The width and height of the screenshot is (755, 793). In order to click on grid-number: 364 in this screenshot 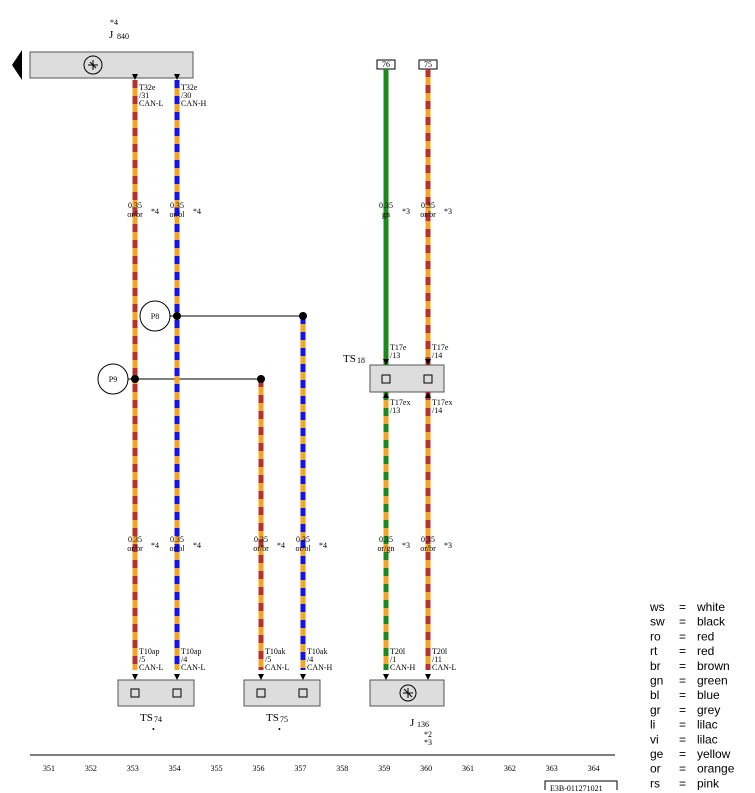, I will do `click(594, 768)`.